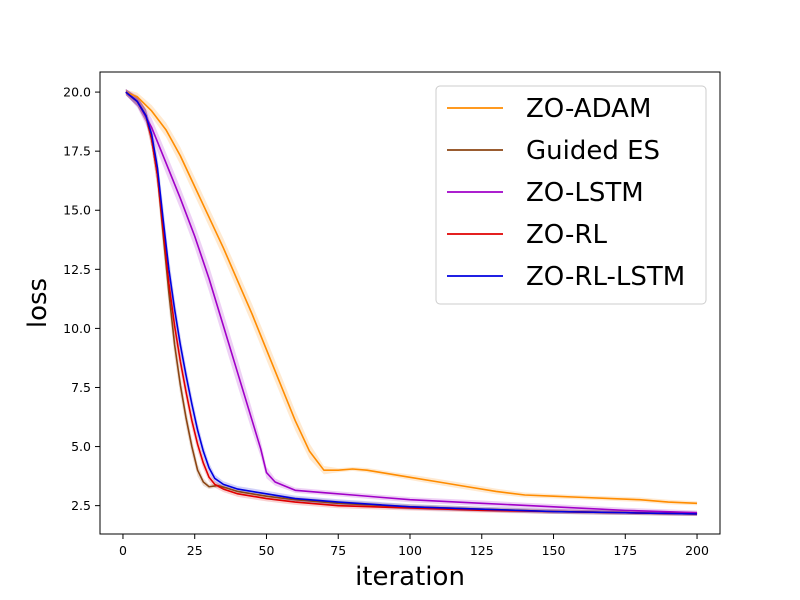  Describe the element at coordinates (566, 235) in the screenshot. I see `legend-label: ZO-RL` at that location.